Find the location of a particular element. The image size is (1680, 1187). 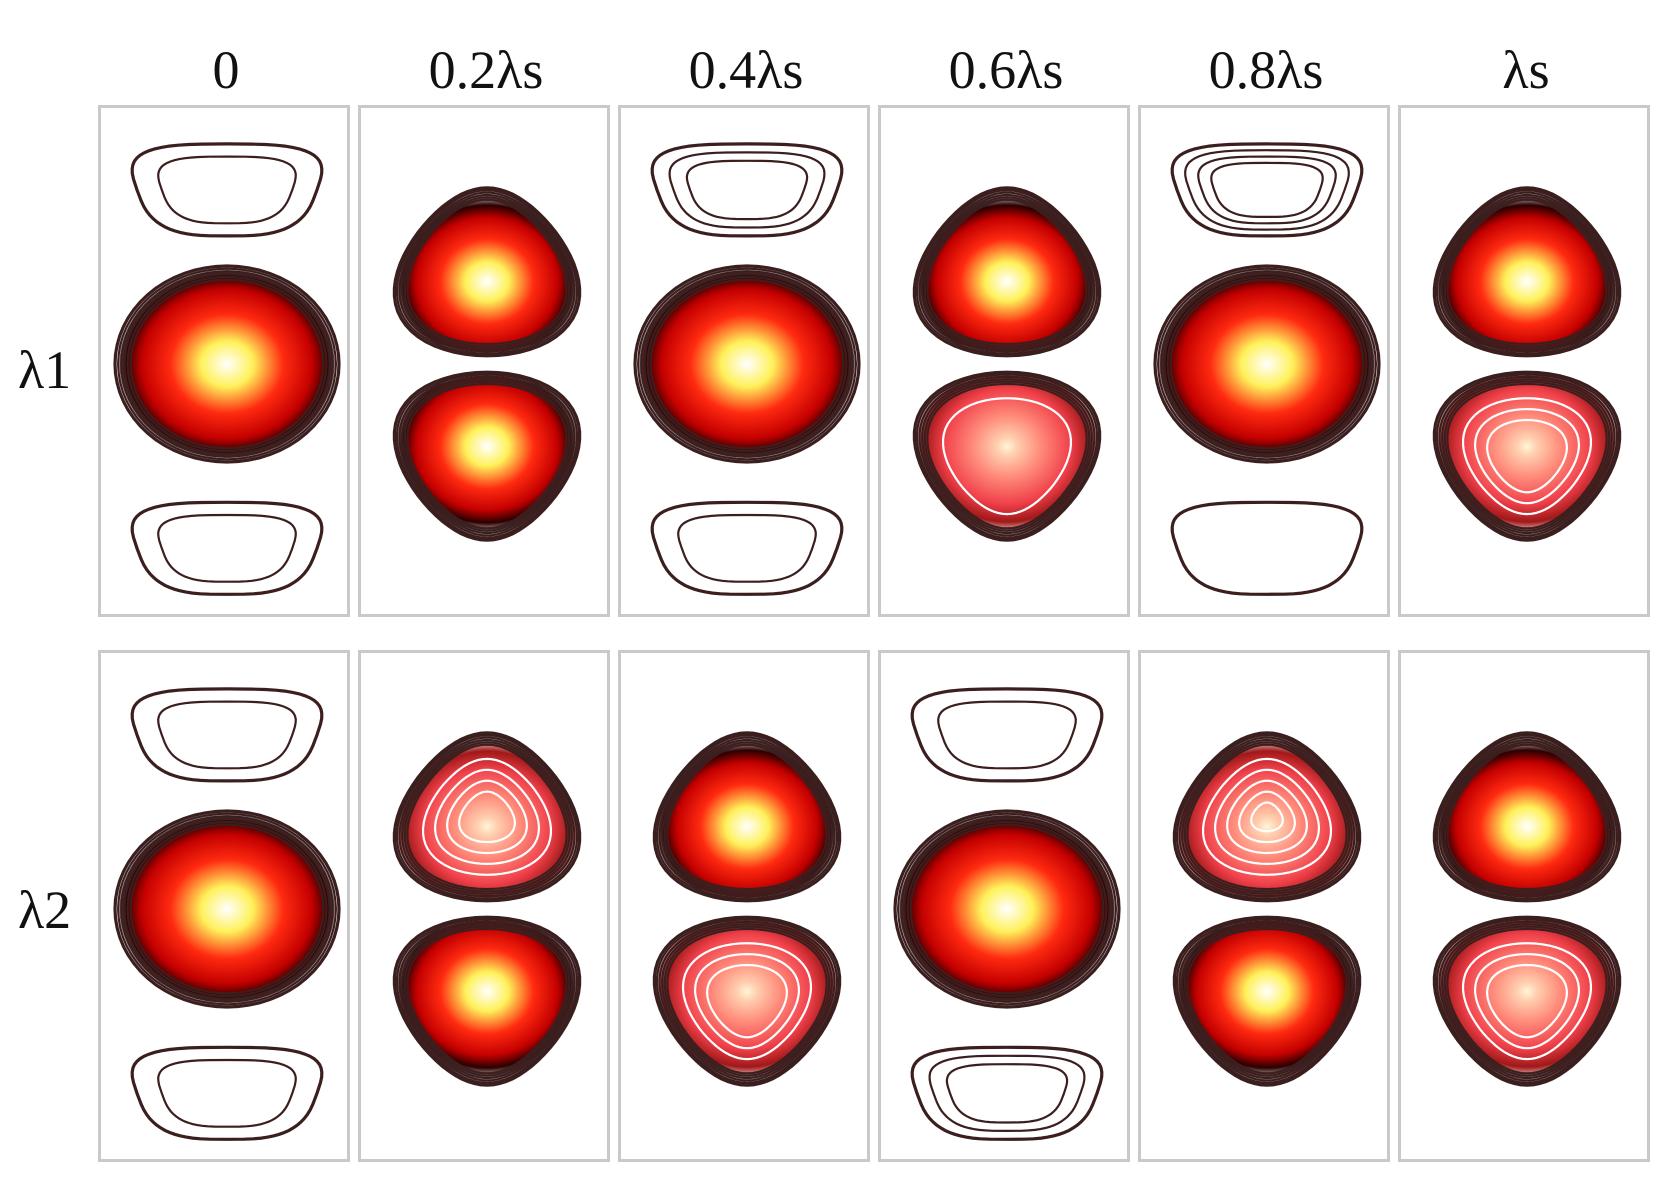

column-label-0: 0 is located at coordinates (226, 70).